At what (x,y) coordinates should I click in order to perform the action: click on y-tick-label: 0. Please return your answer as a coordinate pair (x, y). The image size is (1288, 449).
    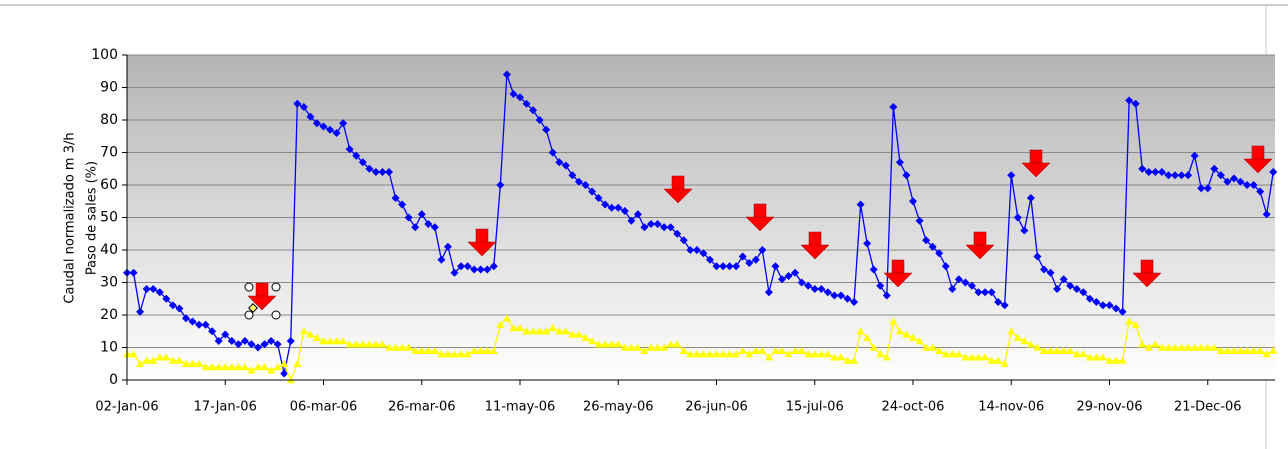
    Looking at the image, I should click on (113, 380).